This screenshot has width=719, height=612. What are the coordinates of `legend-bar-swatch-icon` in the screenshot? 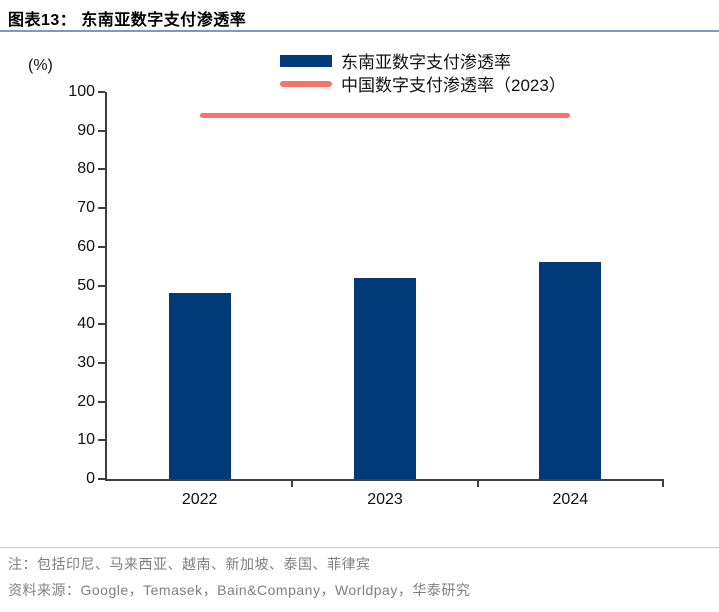 It's located at (306, 60).